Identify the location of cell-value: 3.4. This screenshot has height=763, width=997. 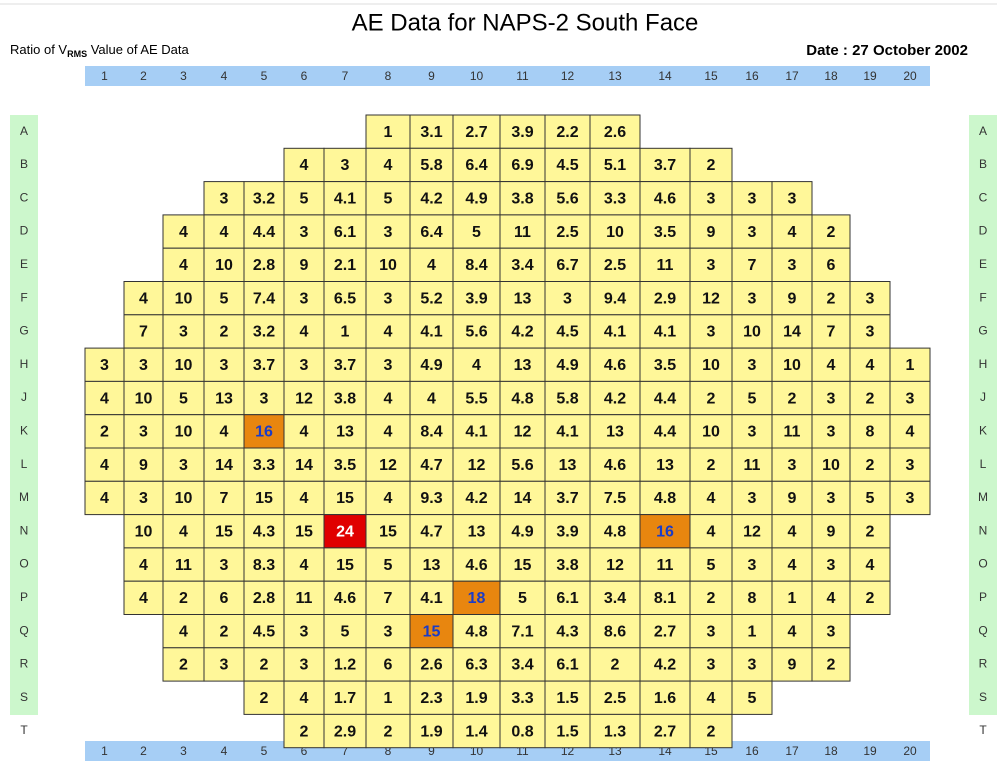
(615, 598).